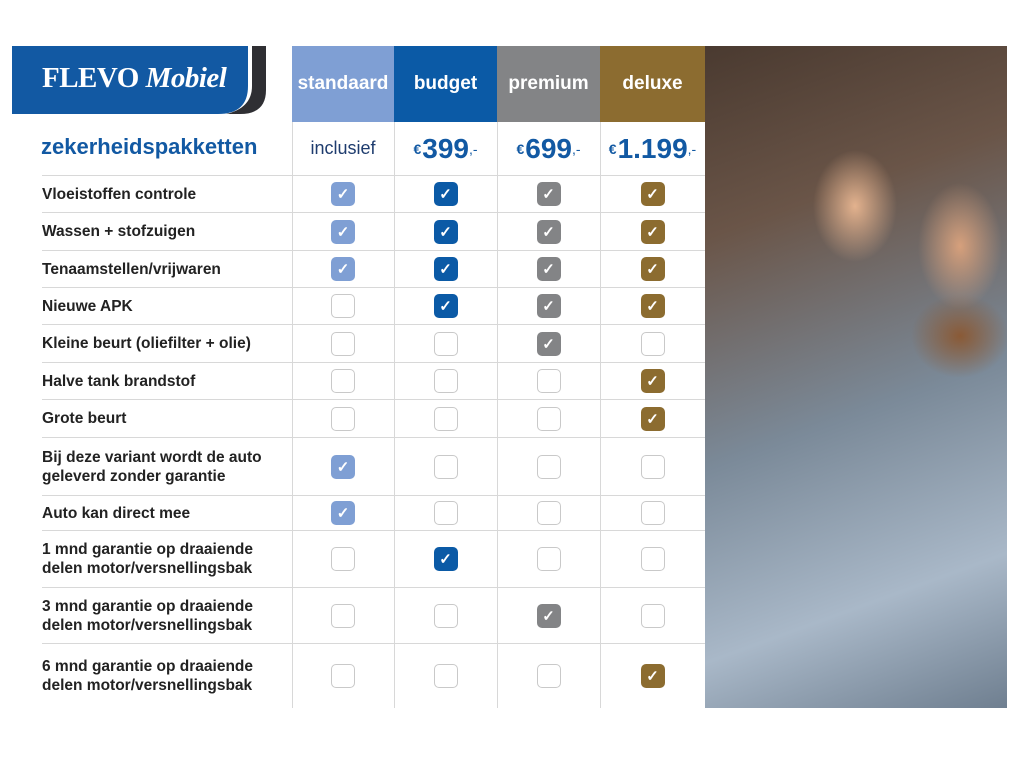 This screenshot has height=768, width=1024. Describe the element at coordinates (140, 80) in the screenshot. I see `flevo-mobiel-logo: FLEVO Mobiel` at that location.